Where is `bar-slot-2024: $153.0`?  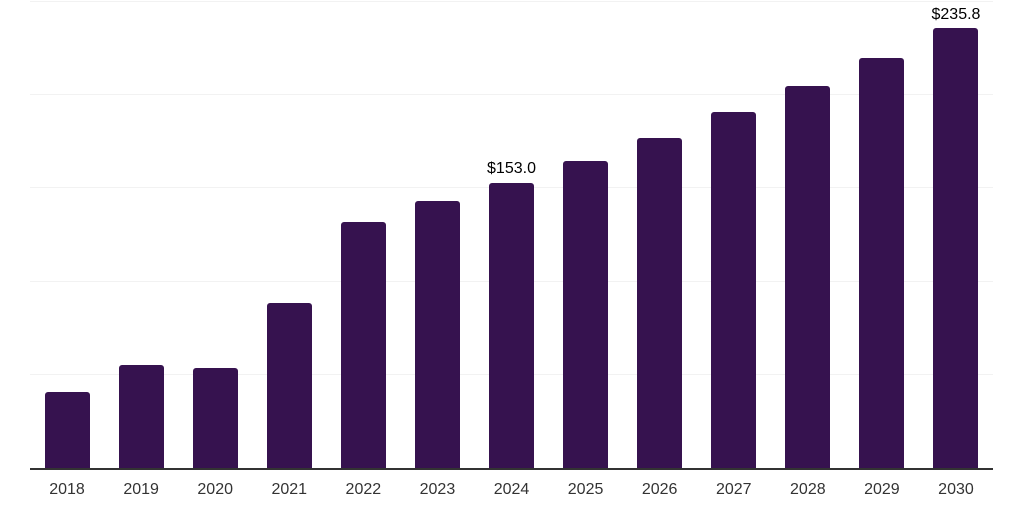
bar-slot-2024: $153.0 is located at coordinates (511, 235).